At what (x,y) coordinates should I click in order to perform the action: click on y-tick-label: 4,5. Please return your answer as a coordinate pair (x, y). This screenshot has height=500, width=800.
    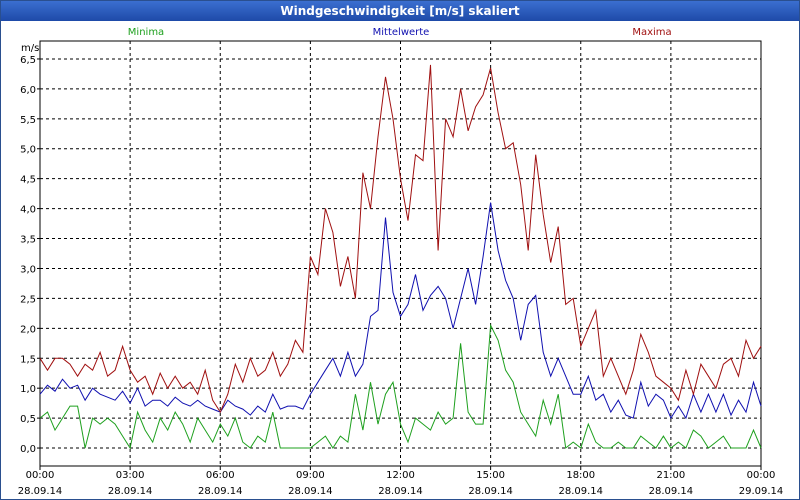
    Looking at the image, I should click on (28, 180).